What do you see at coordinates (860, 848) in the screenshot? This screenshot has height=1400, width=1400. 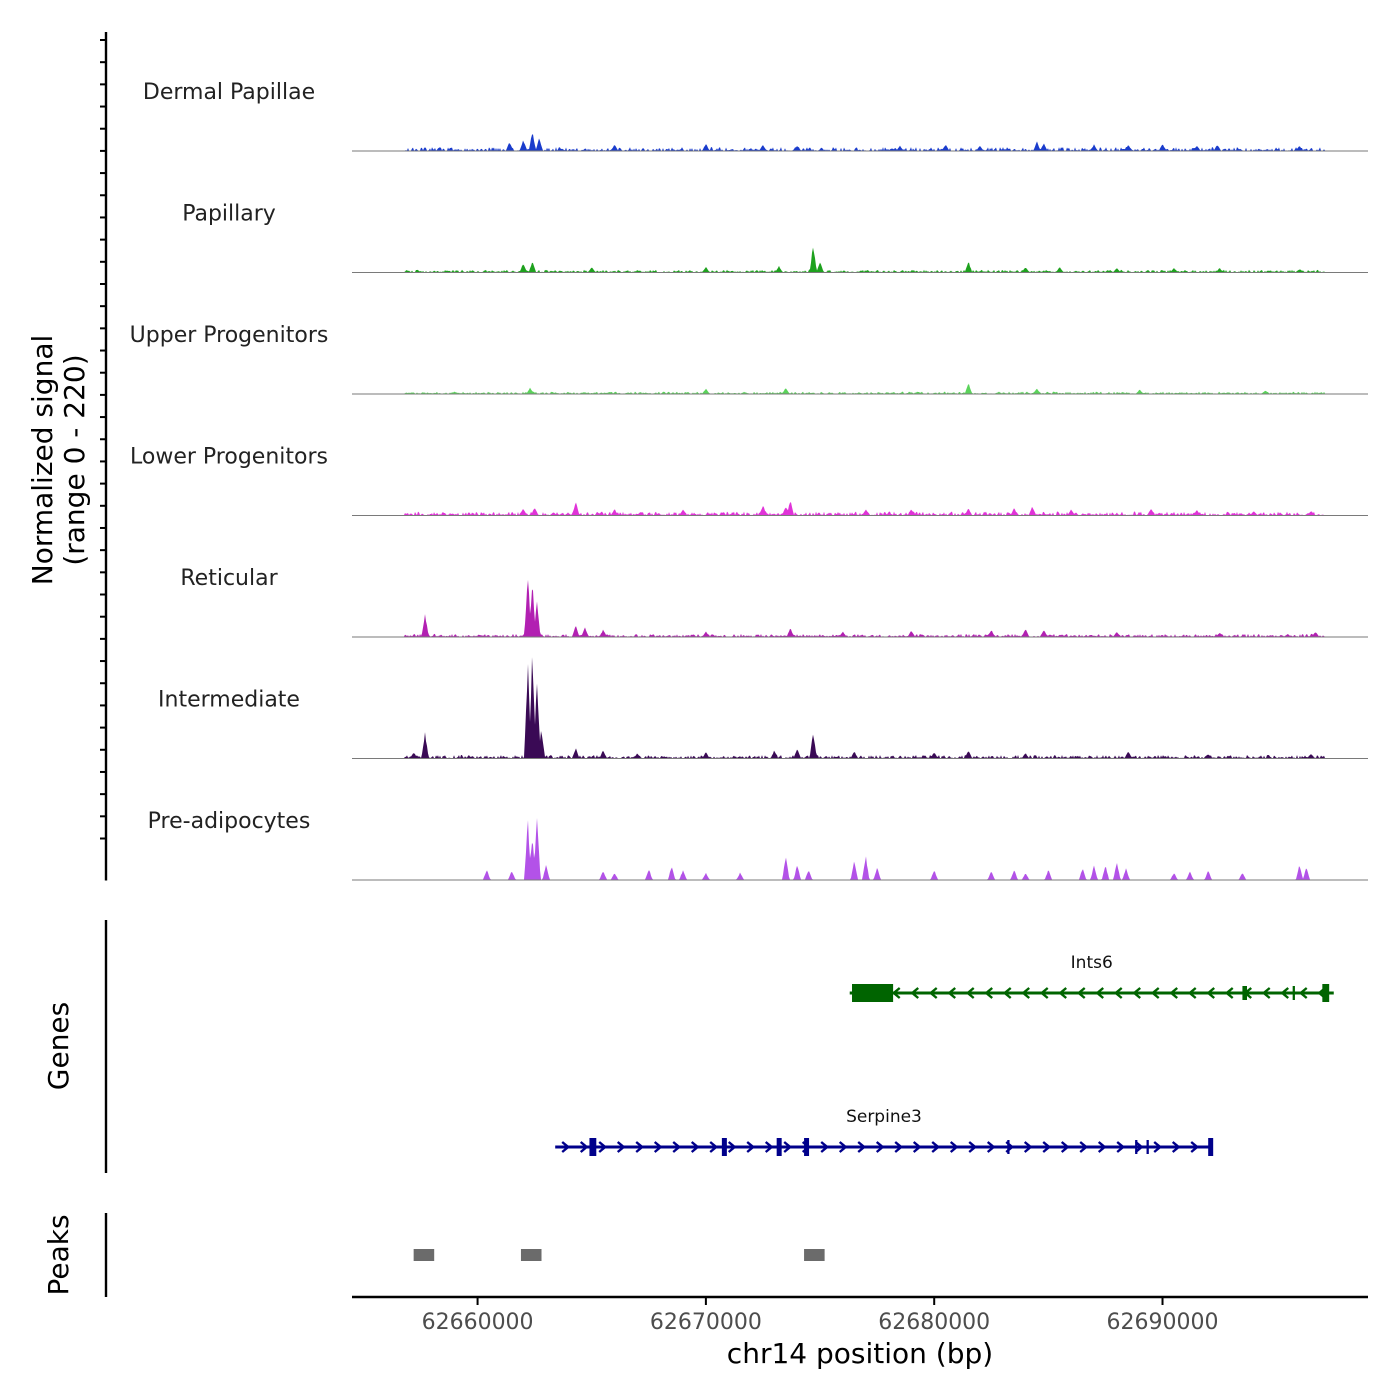 I see `coverage-pre-adipocytes` at bounding box center [860, 848].